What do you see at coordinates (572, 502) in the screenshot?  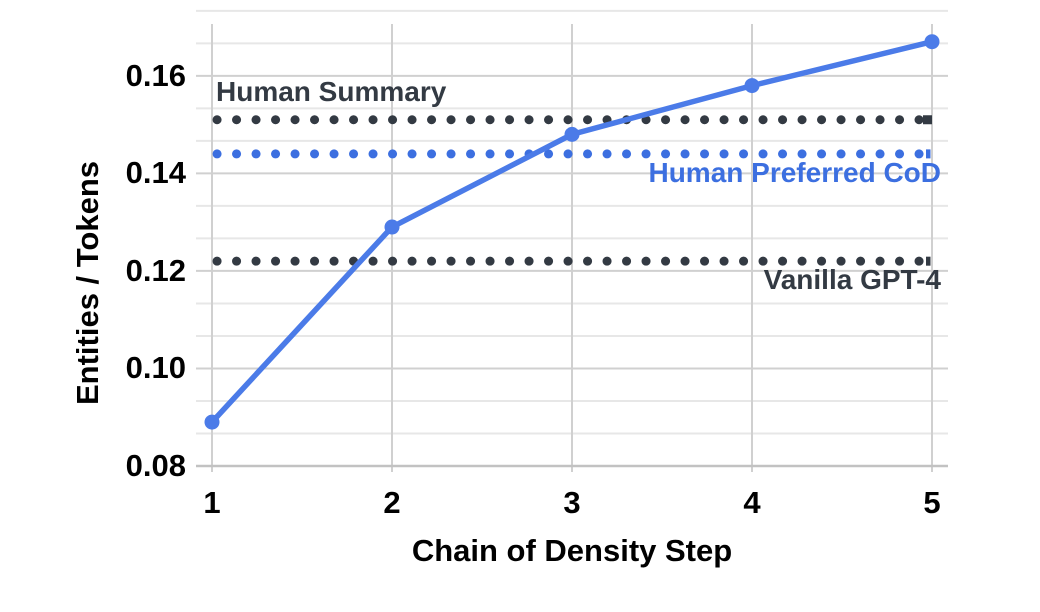 I see `x-tick-label-3: 3` at bounding box center [572, 502].